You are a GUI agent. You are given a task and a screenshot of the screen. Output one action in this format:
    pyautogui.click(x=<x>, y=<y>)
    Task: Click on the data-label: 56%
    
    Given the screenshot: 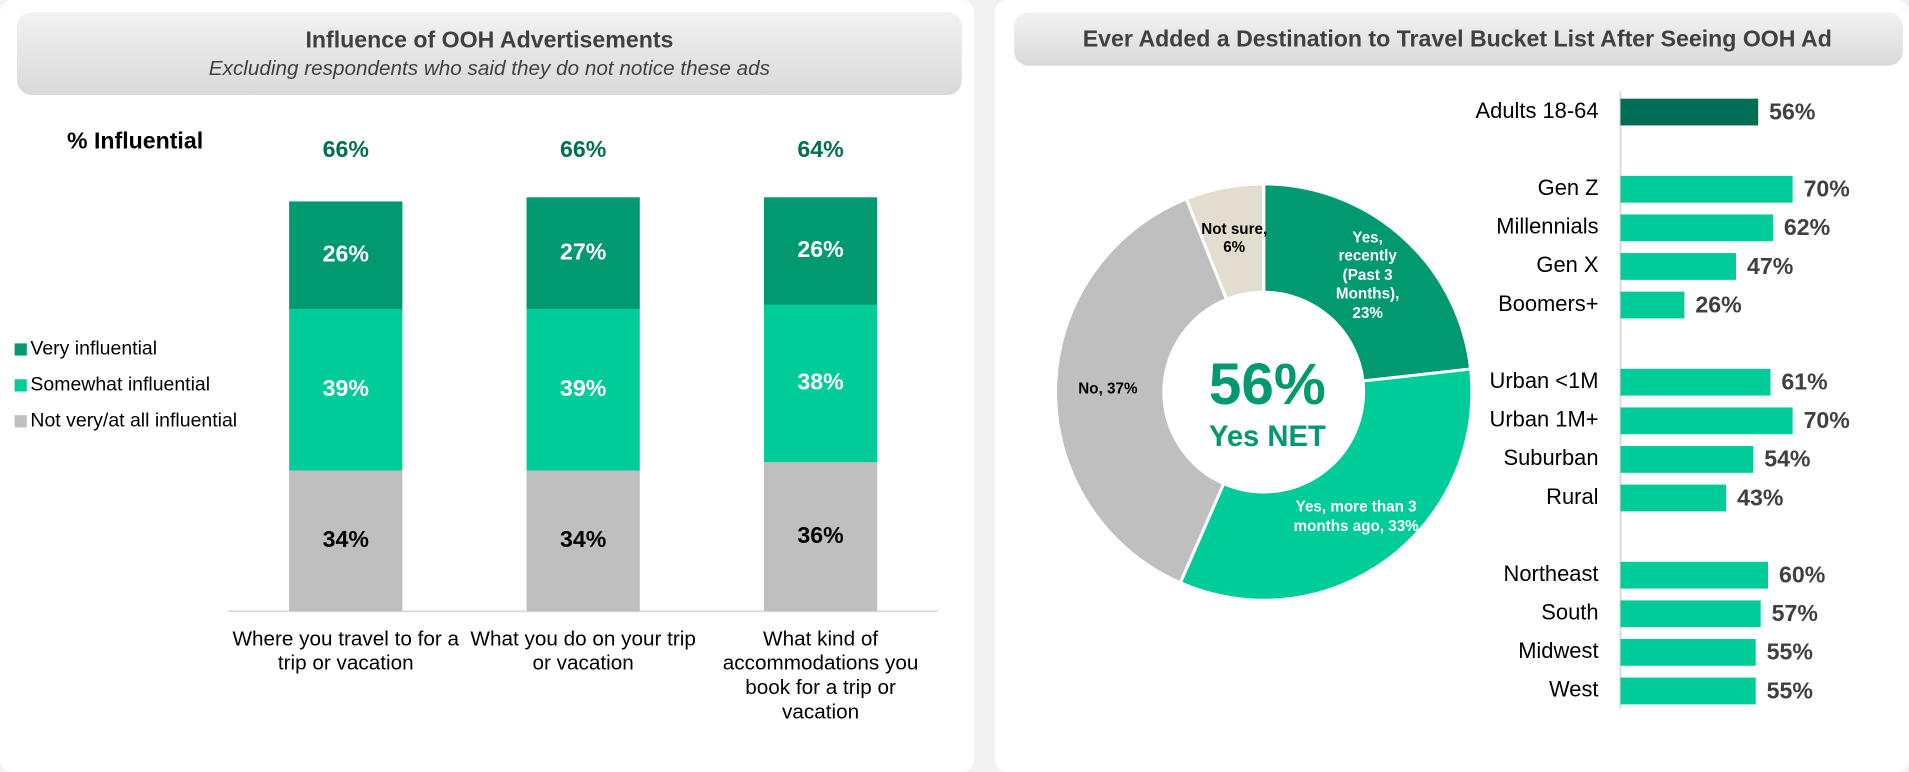 What is the action you would take?
    pyautogui.click(x=1792, y=111)
    